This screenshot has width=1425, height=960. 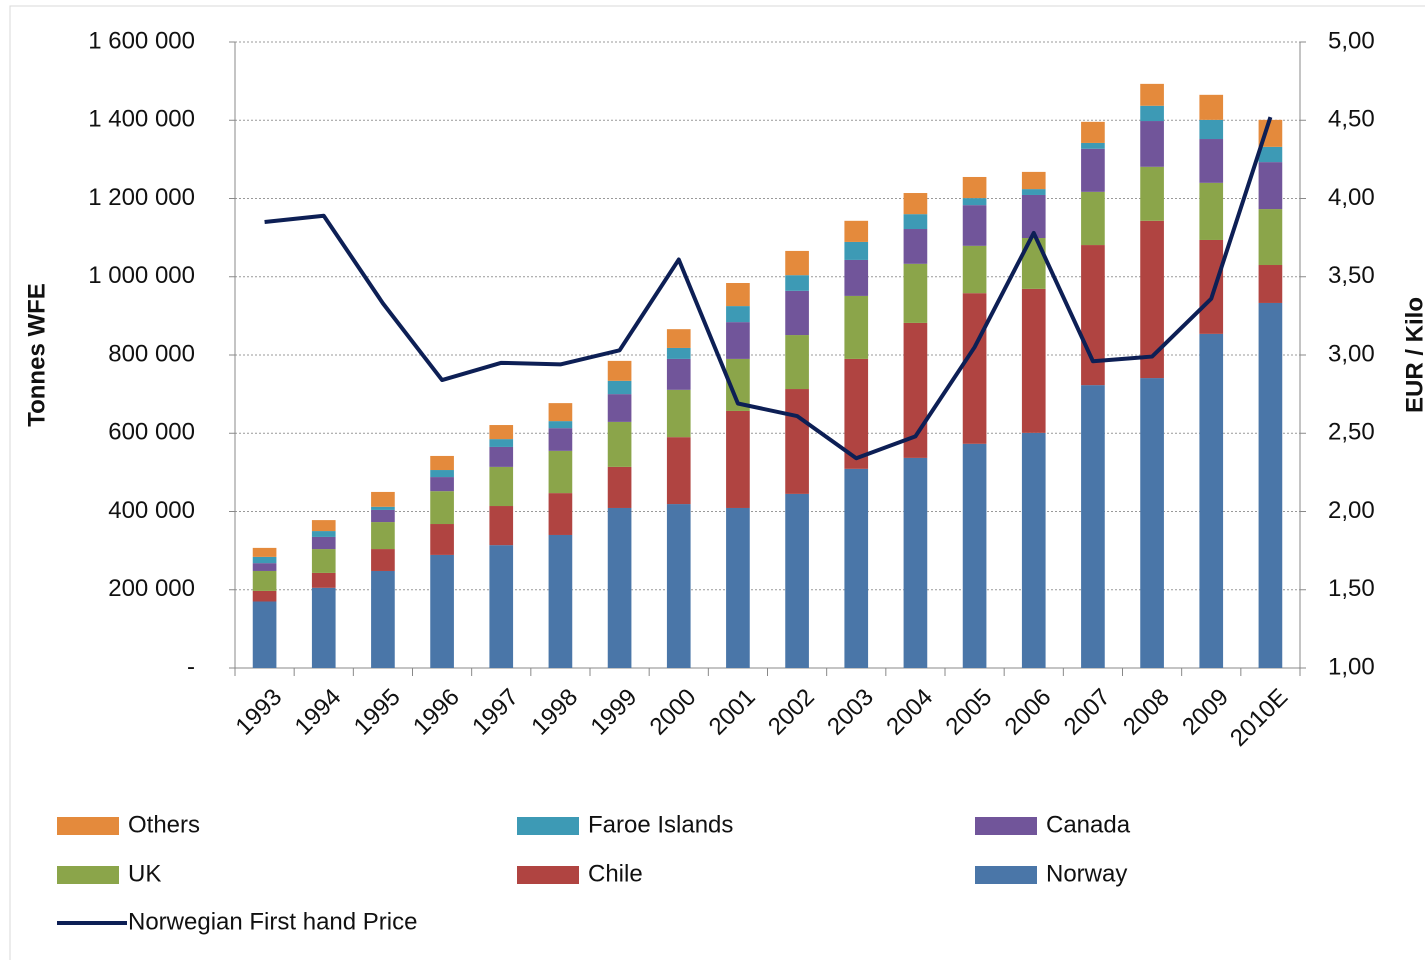 What do you see at coordinates (548, 826) in the screenshot?
I see `legend-swatch` at bounding box center [548, 826].